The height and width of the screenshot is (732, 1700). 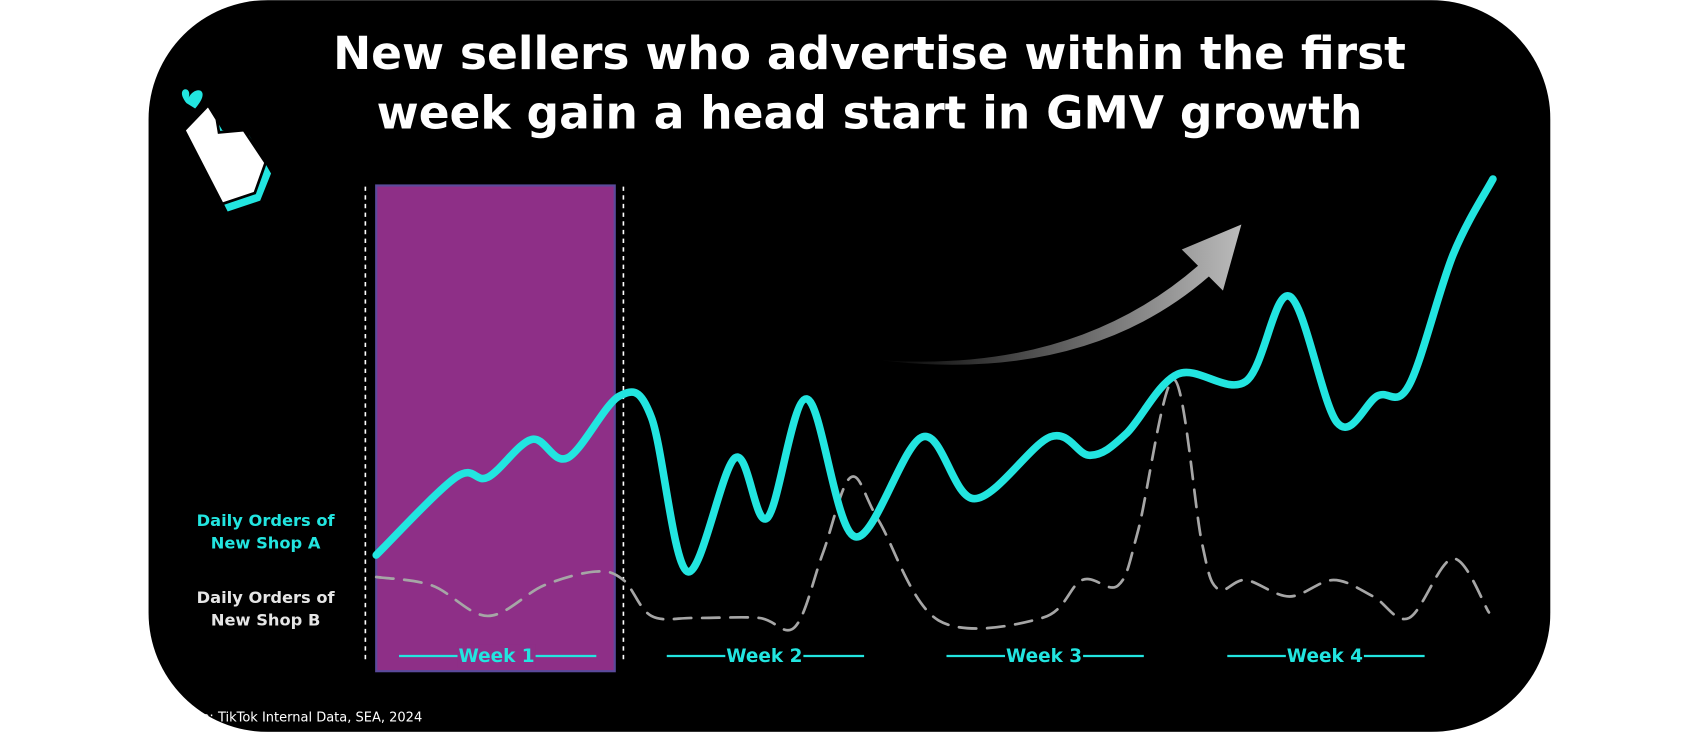 I want to click on week1-highlight, so click(x=495, y=428).